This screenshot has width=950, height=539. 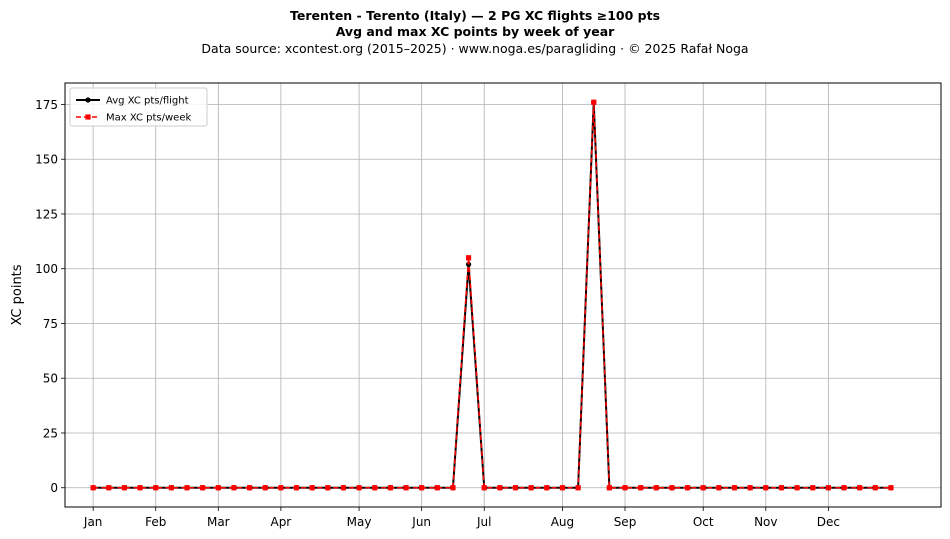 What do you see at coordinates (562, 522) in the screenshot?
I see `x-tick-label: Aug` at bounding box center [562, 522].